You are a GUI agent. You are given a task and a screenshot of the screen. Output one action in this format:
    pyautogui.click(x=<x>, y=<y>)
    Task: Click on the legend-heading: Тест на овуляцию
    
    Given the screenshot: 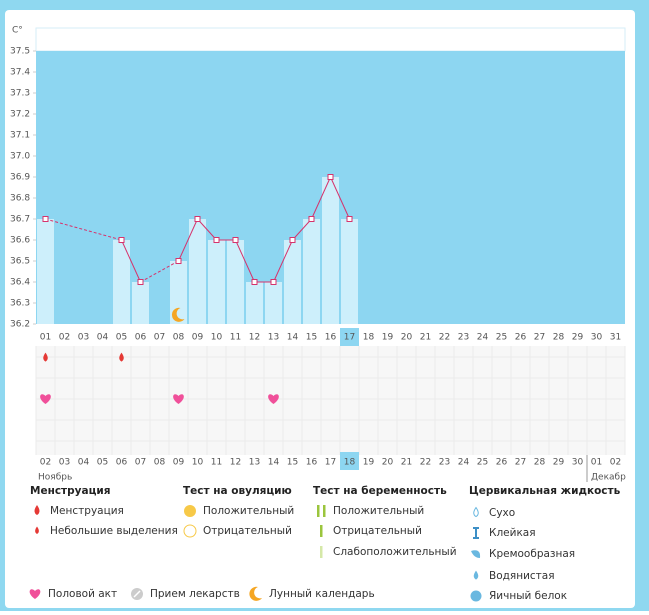 What is the action you would take?
    pyautogui.click(x=237, y=491)
    